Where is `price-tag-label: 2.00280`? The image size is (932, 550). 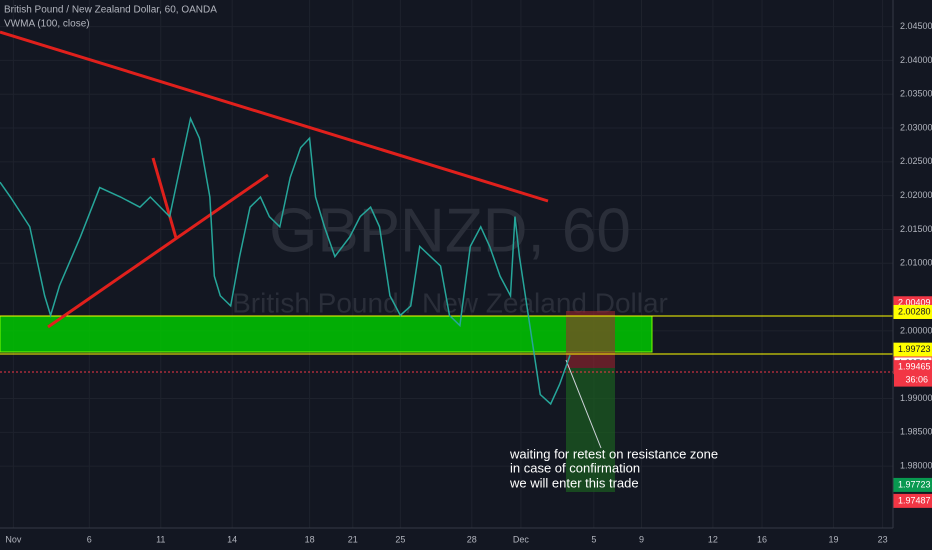 price-tag-label: 2.00280 is located at coordinates (914, 311).